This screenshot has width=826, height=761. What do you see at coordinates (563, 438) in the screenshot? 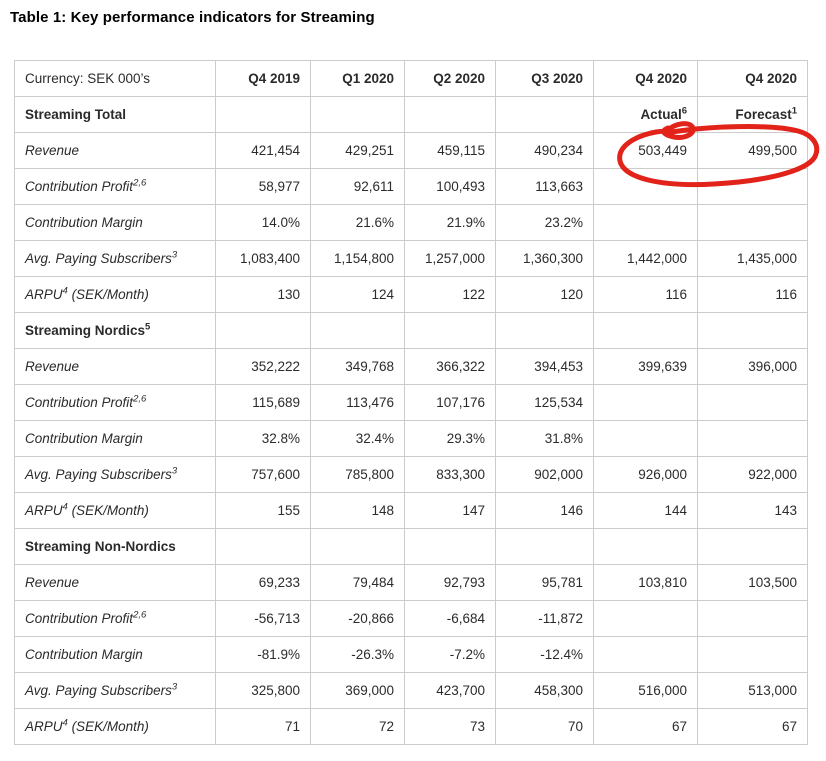
I see `value: 31.8%` at bounding box center [563, 438].